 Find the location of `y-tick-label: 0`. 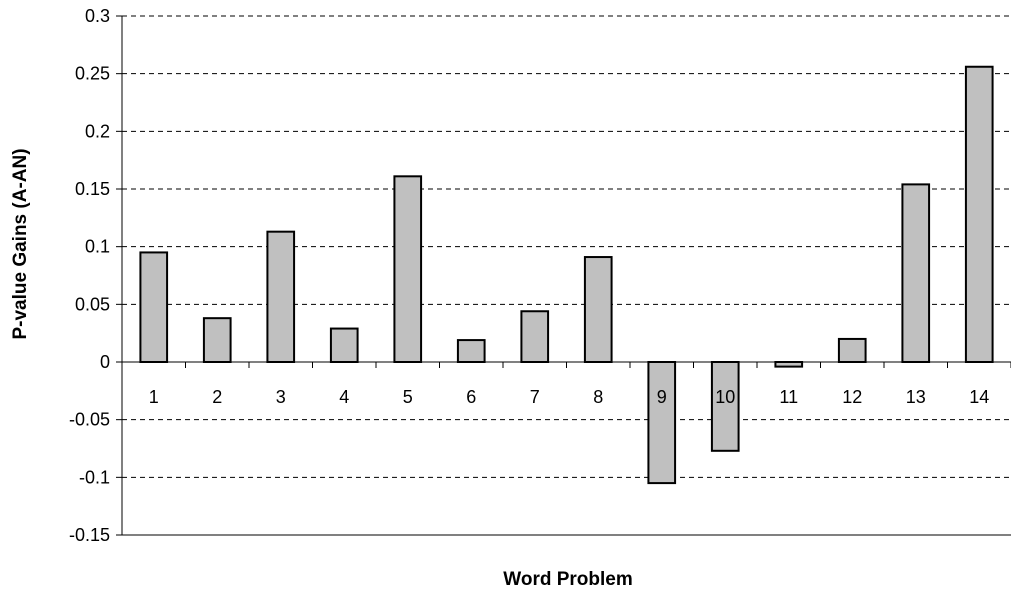

y-tick-label: 0 is located at coordinates (105, 362).